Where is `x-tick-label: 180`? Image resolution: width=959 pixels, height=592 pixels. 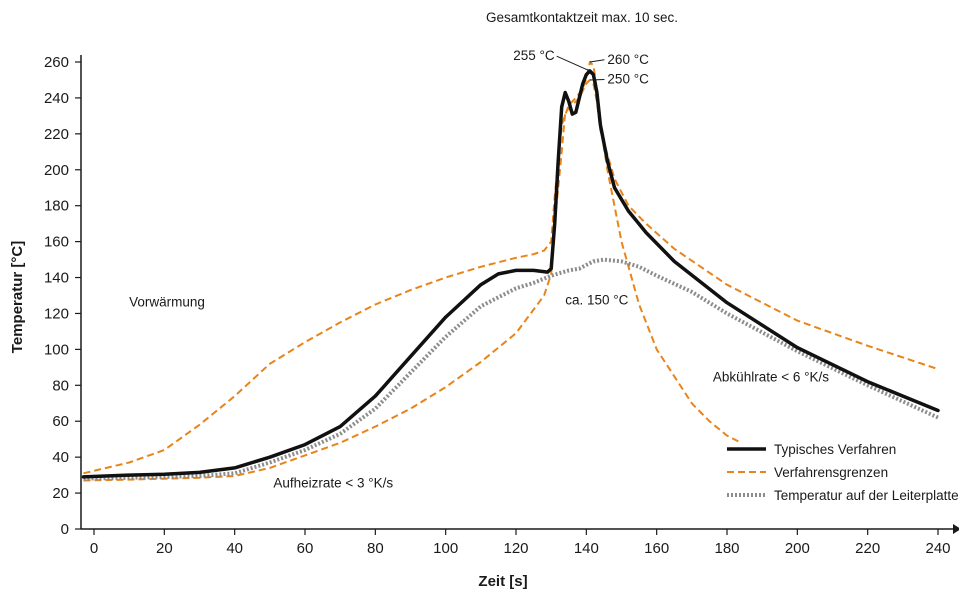 x-tick-label: 180 is located at coordinates (726, 548).